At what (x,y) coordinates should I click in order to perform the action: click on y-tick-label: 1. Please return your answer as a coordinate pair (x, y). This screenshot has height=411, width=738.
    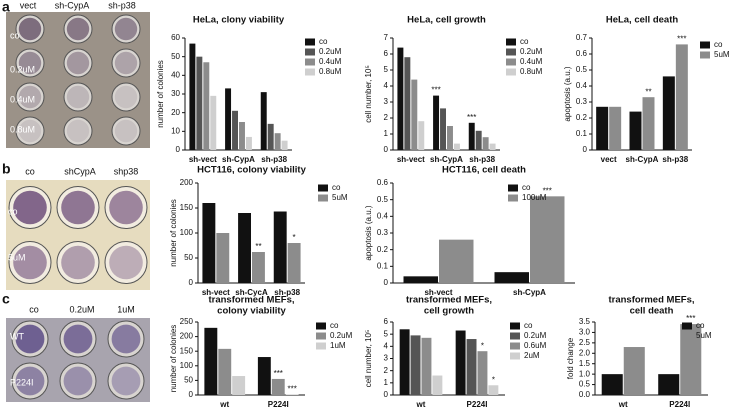
    Looking at the image, I should click on (386, 133).